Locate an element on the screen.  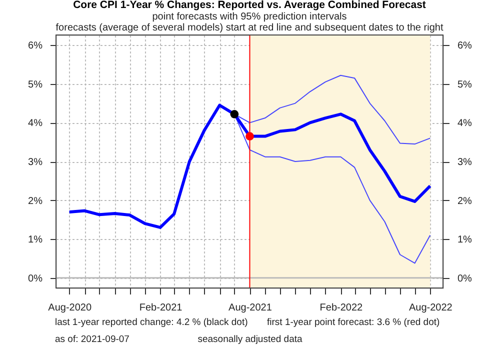
x-tick-label: Feb-2022 is located at coordinates (342, 308).